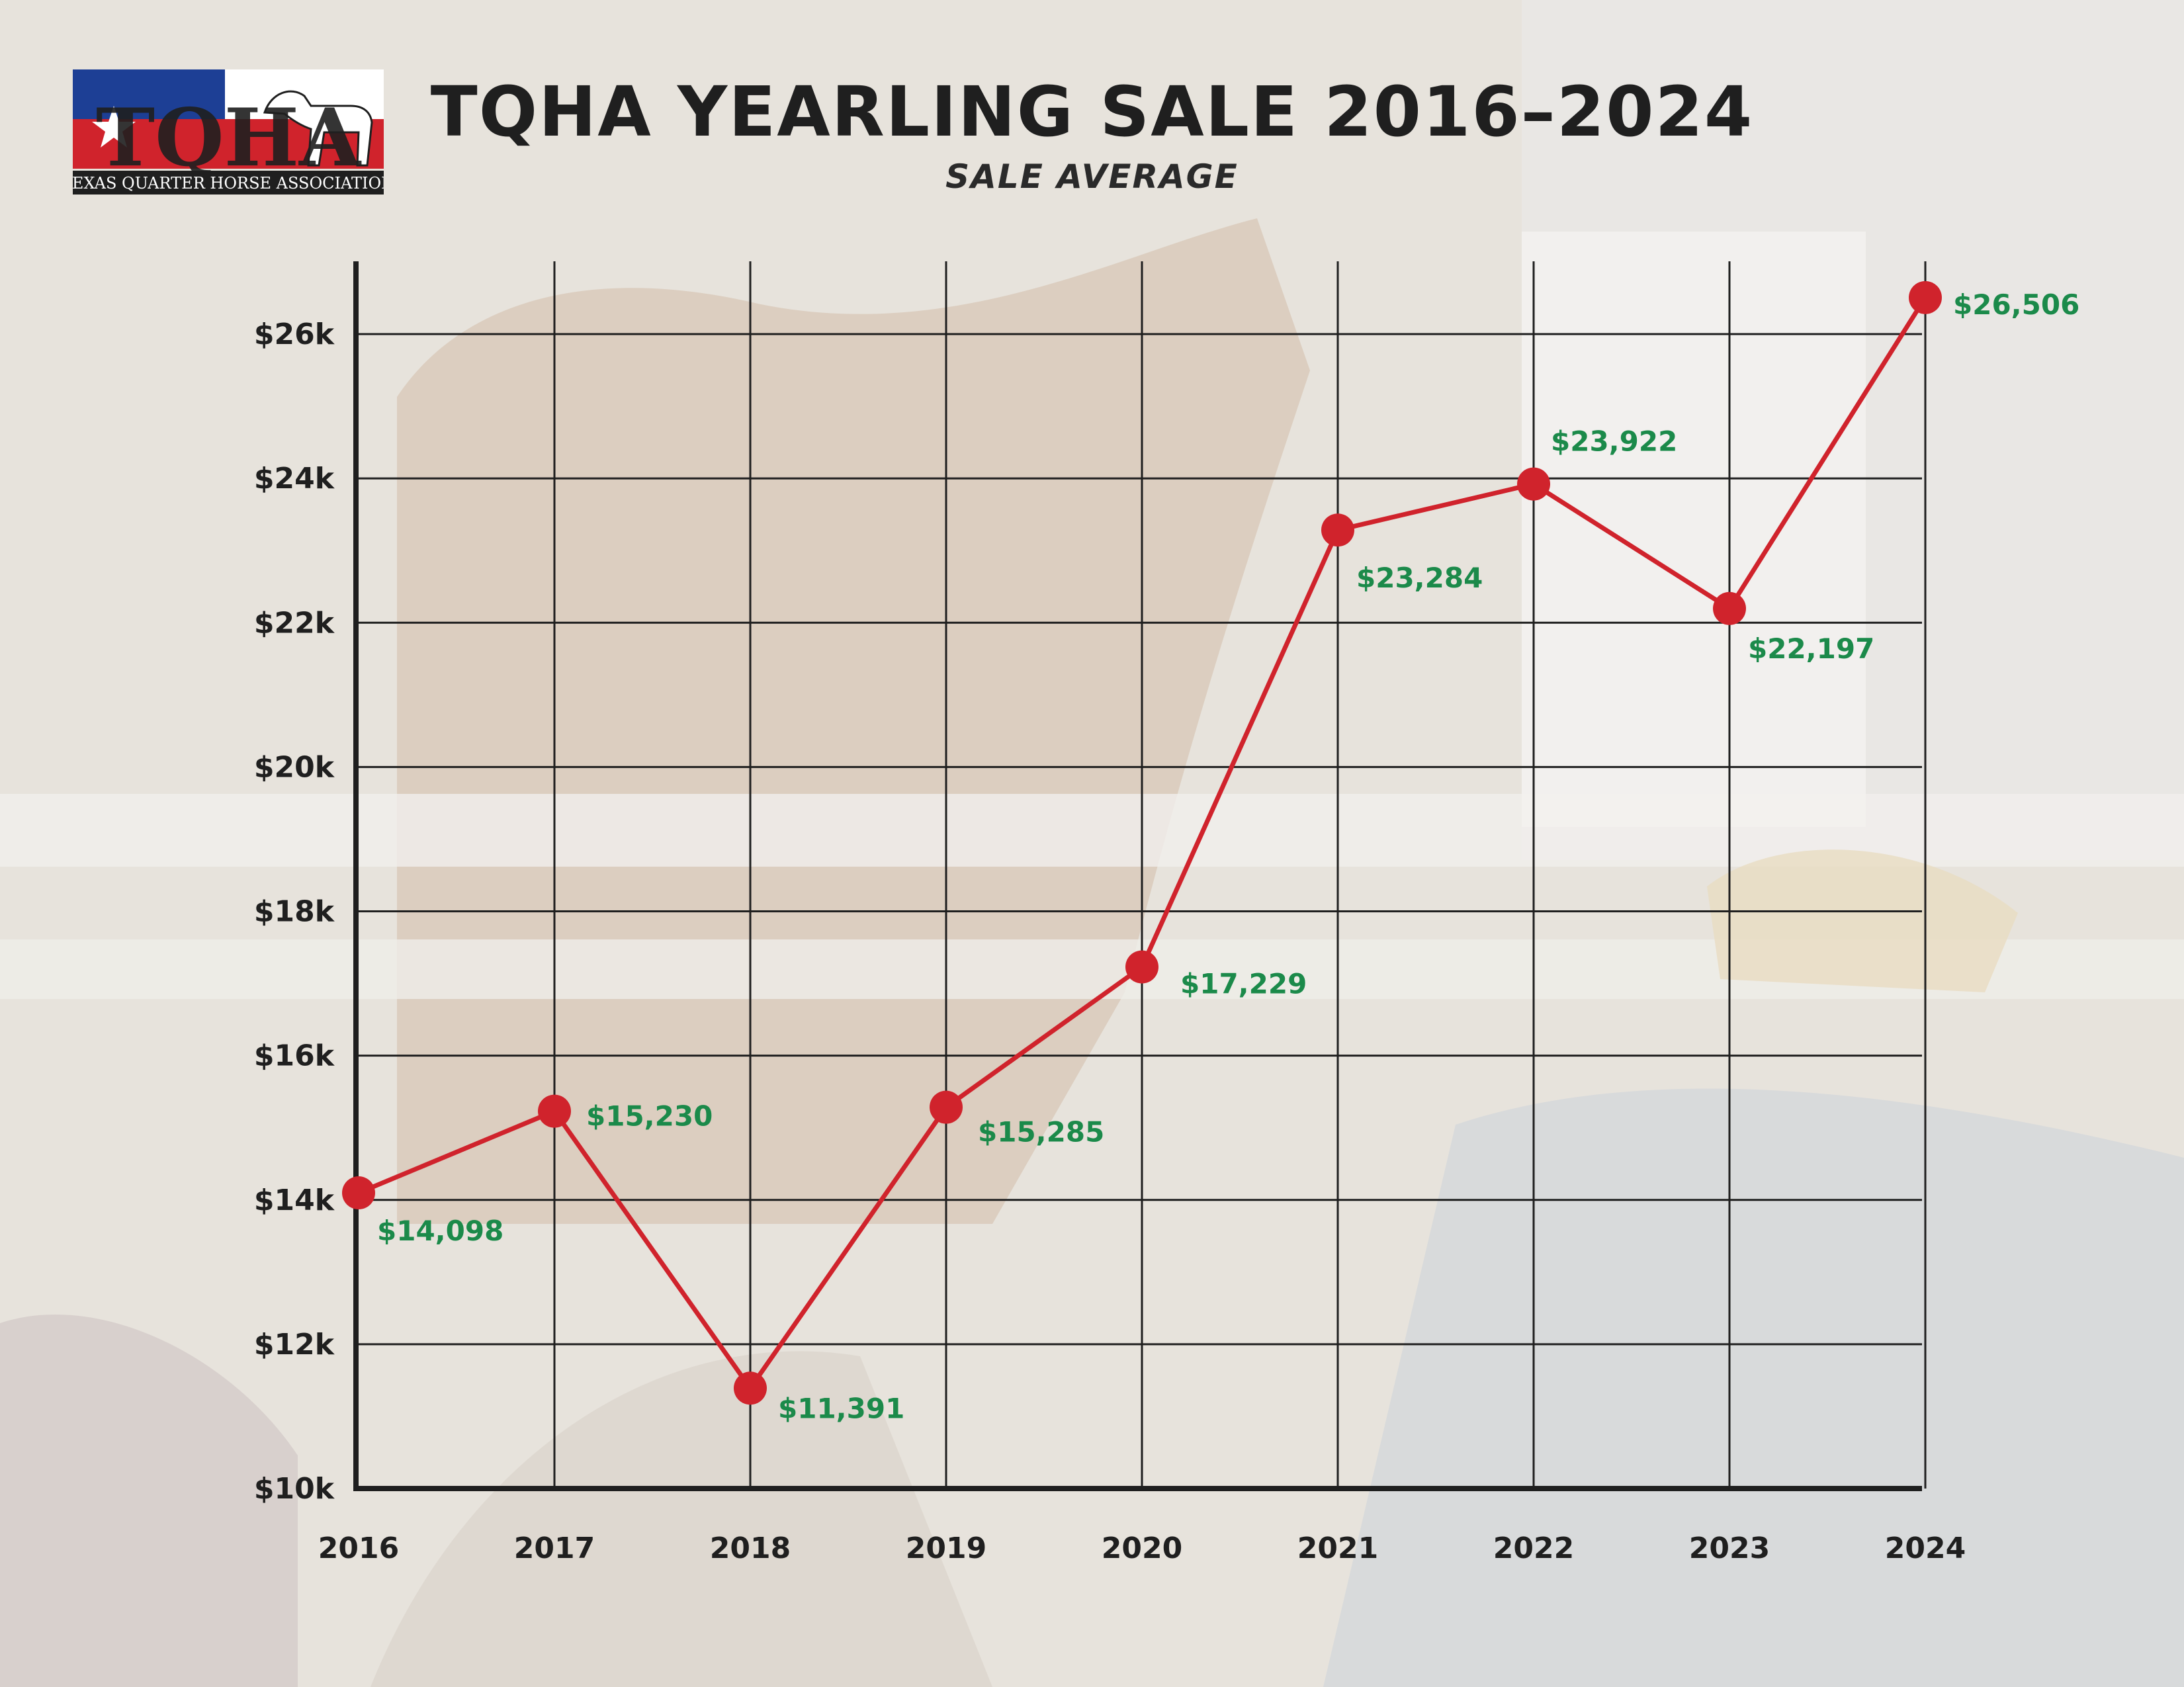 The image size is (2184, 1687). What do you see at coordinates (554, 1548) in the screenshot?
I see `x-tick-label: 2017` at bounding box center [554, 1548].